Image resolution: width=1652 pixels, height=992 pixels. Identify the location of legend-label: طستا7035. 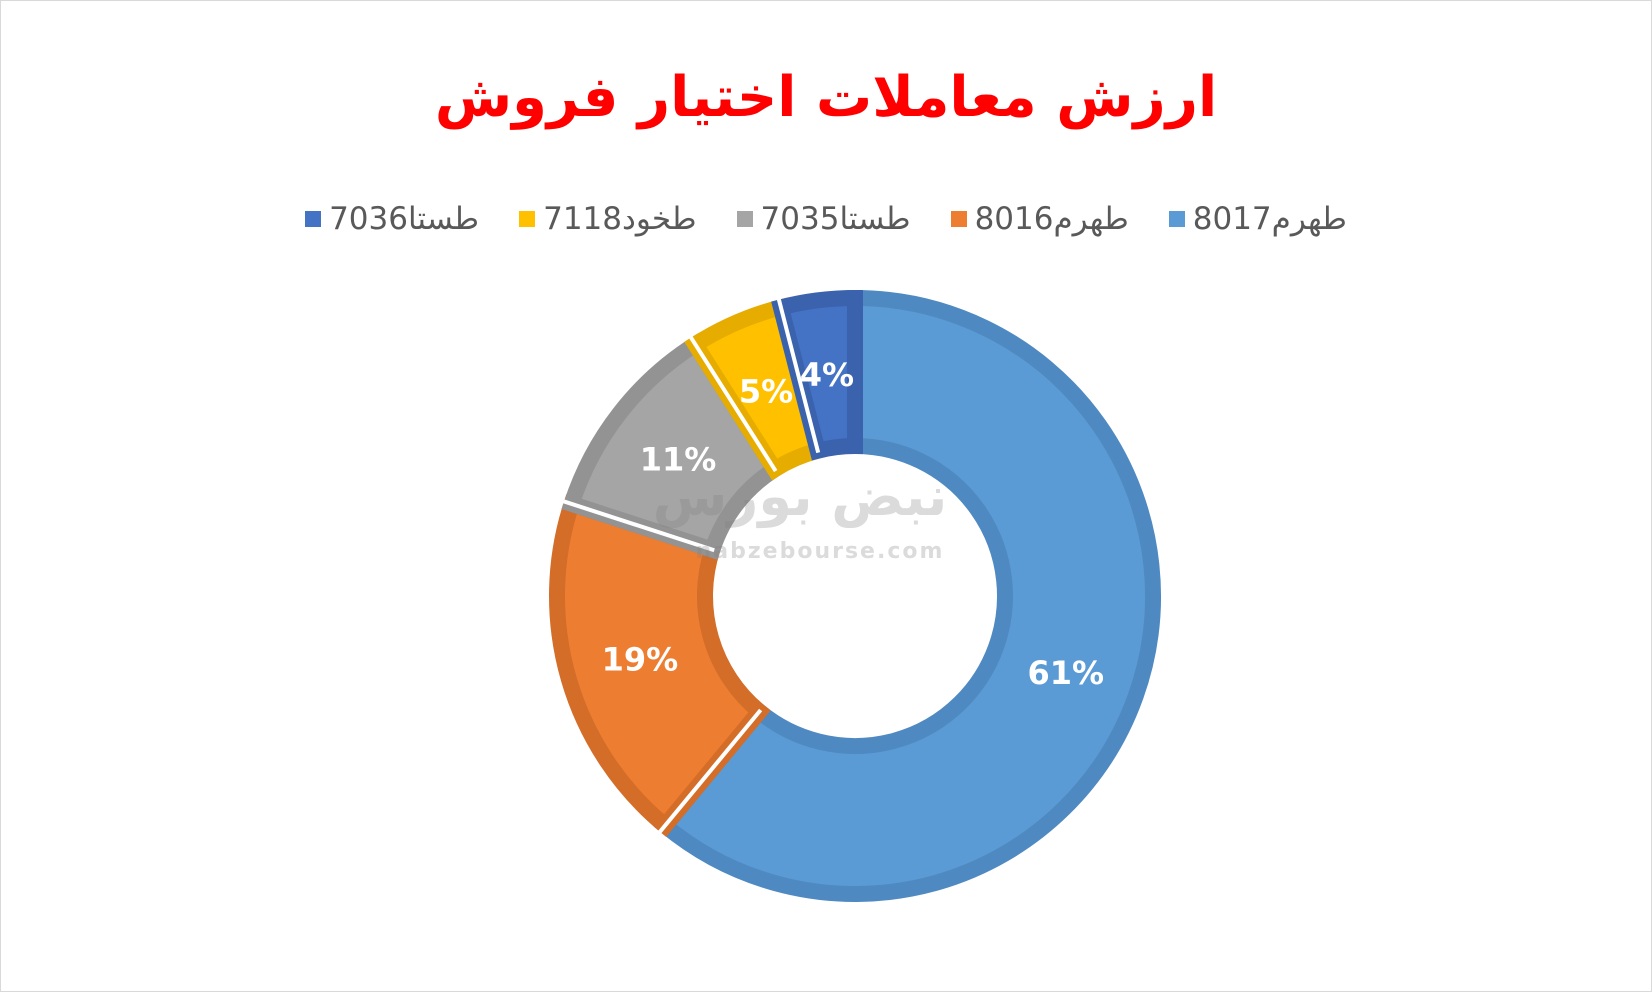
(835, 219).